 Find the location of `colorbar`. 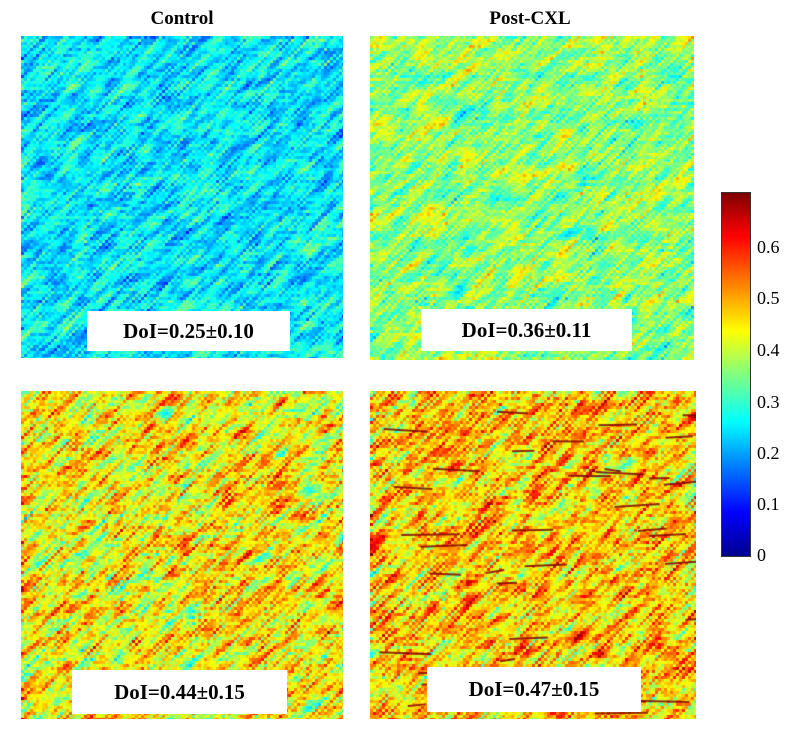

colorbar is located at coordinates (736, 374).